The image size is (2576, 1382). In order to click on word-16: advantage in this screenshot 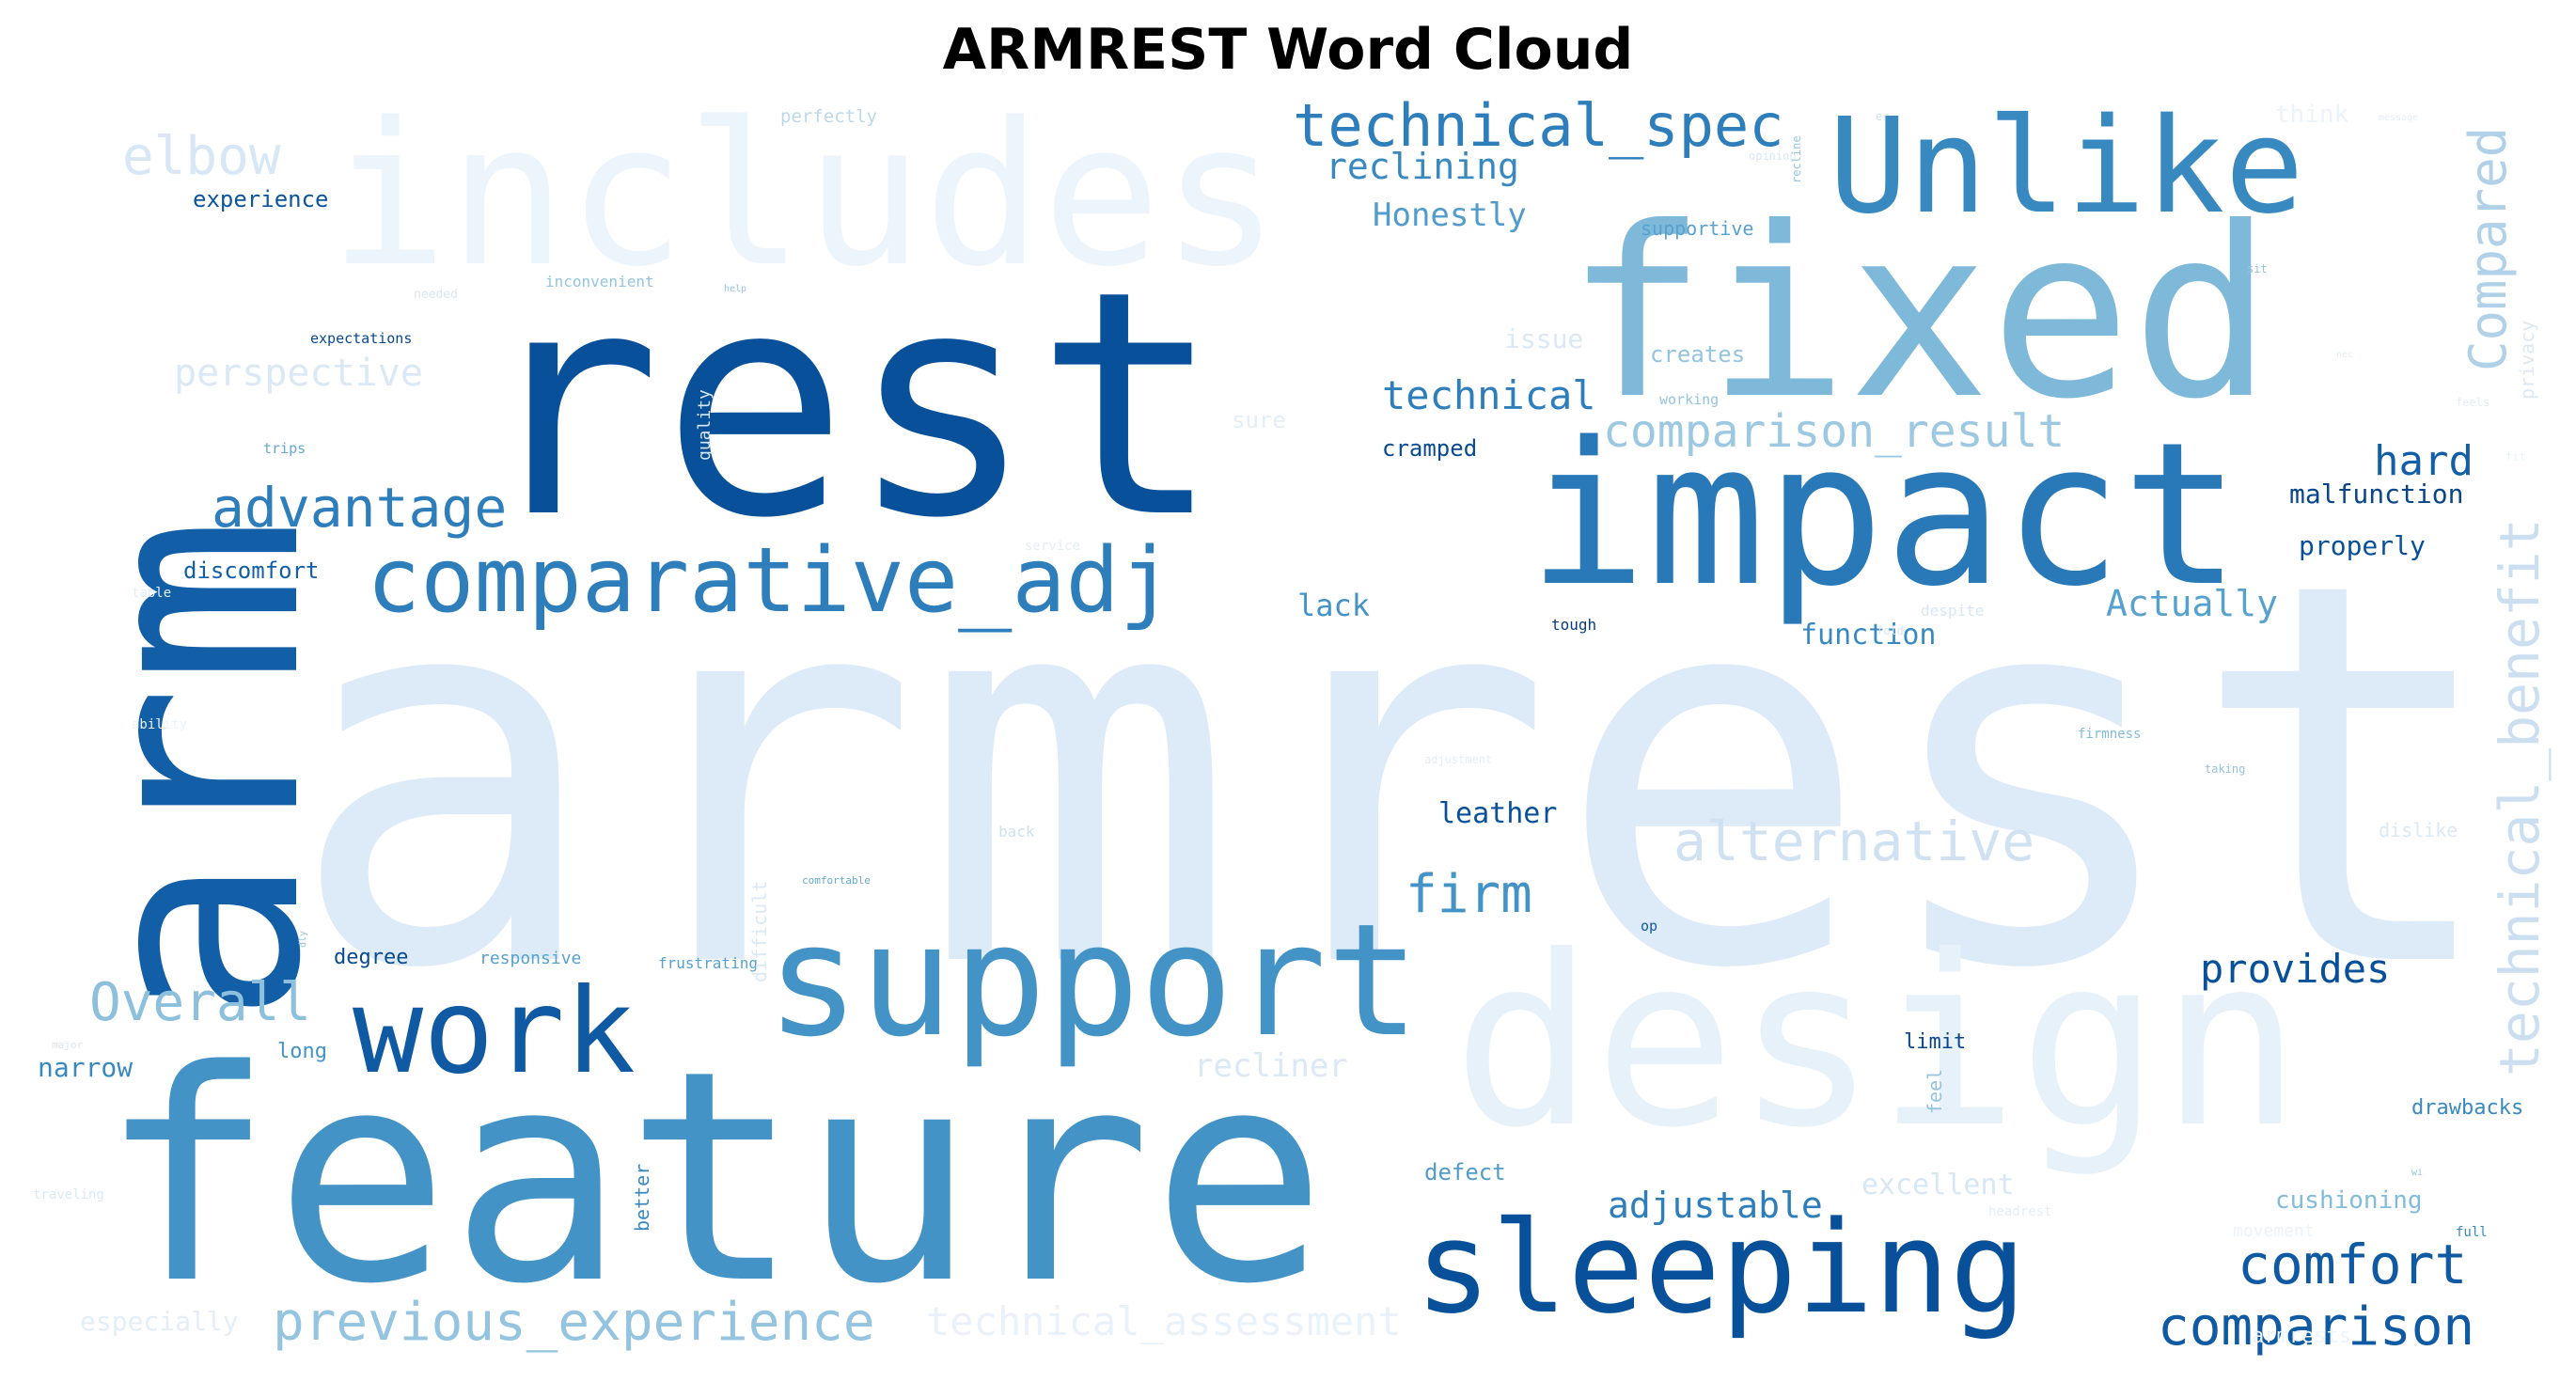, I will do `click(360, 508)`.